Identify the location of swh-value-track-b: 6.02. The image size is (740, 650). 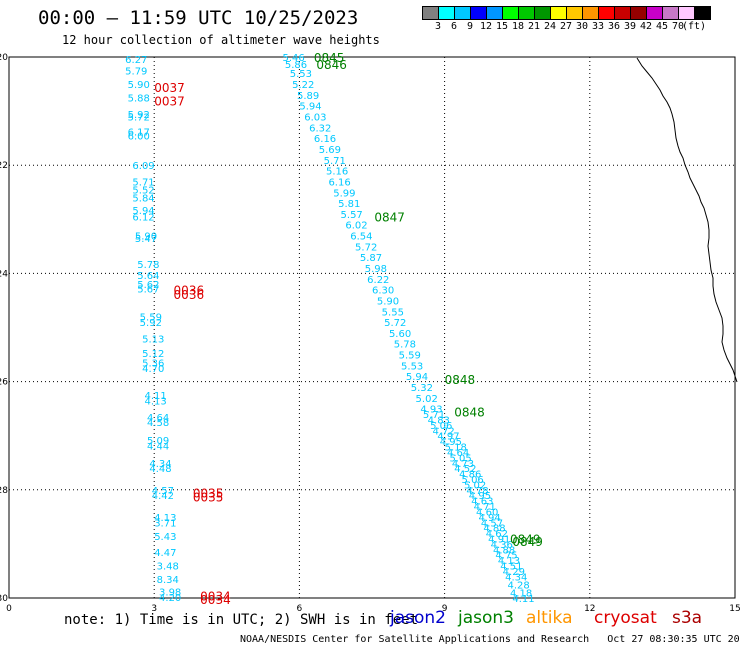
(356, 226).